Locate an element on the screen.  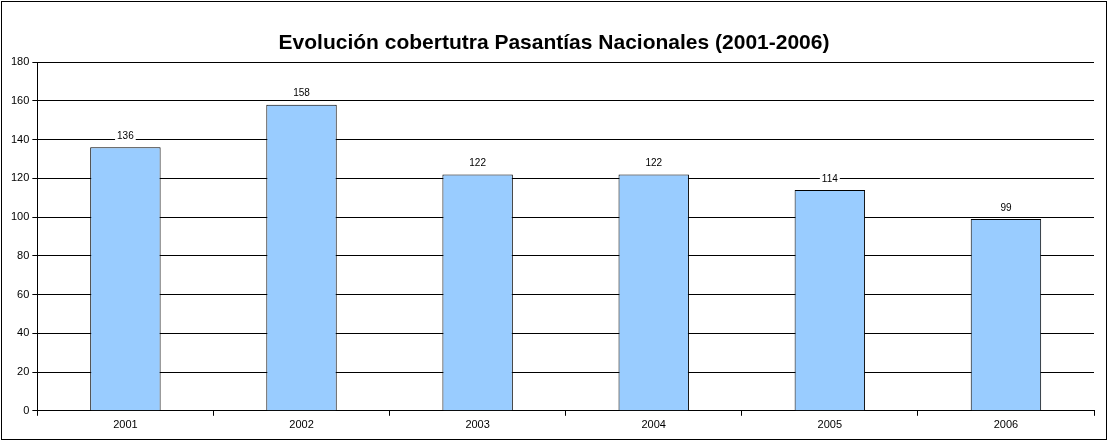
y-tick-label: 60 is located at coordinates (23, 293).